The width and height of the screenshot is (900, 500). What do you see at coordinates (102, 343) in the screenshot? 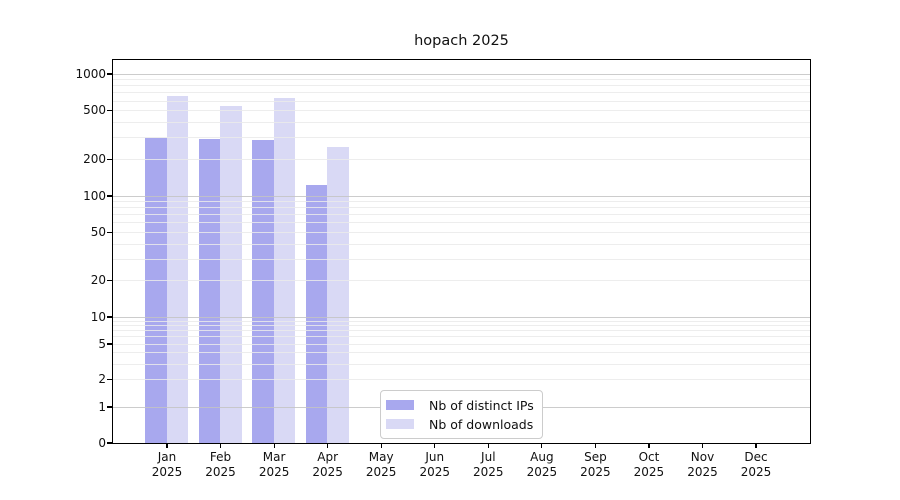
I see `y-tick-label: 5` at bounding box center [102, 343].